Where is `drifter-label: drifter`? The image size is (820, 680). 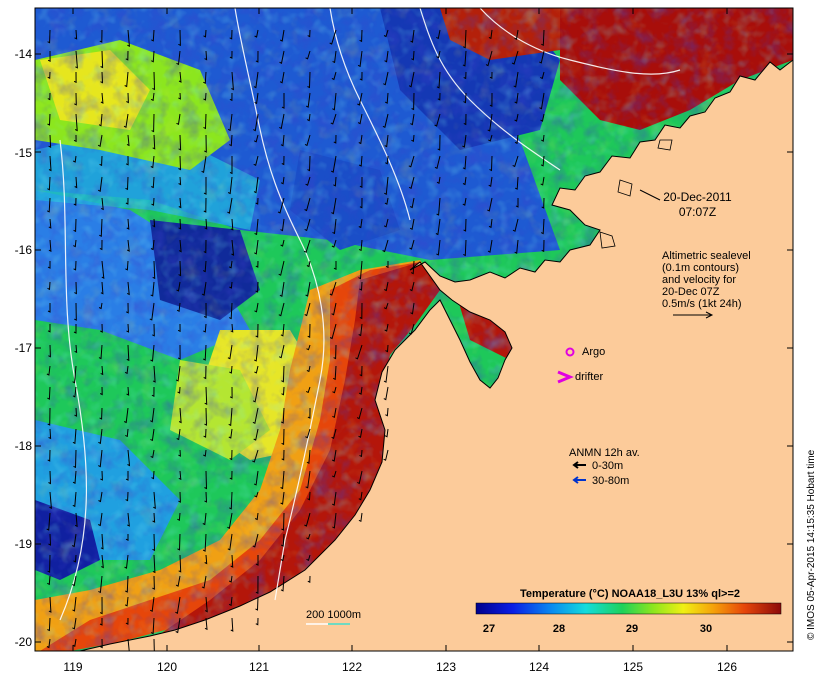 drifter-label: drifter is located at coordinates (589, 377).